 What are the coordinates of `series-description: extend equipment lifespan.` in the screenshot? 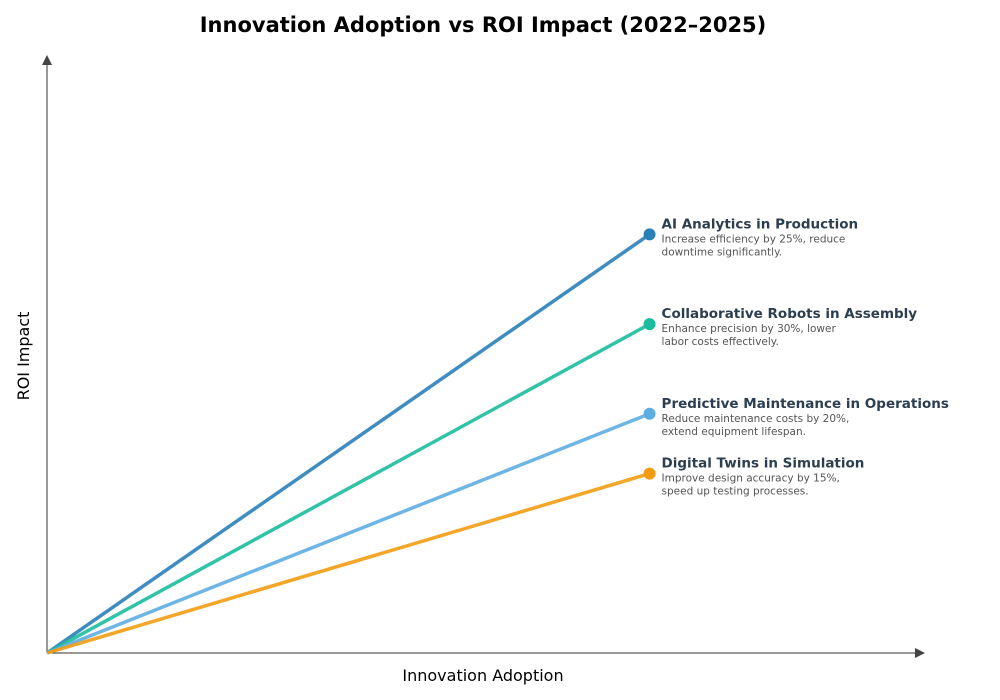 It's located at (734, 432).